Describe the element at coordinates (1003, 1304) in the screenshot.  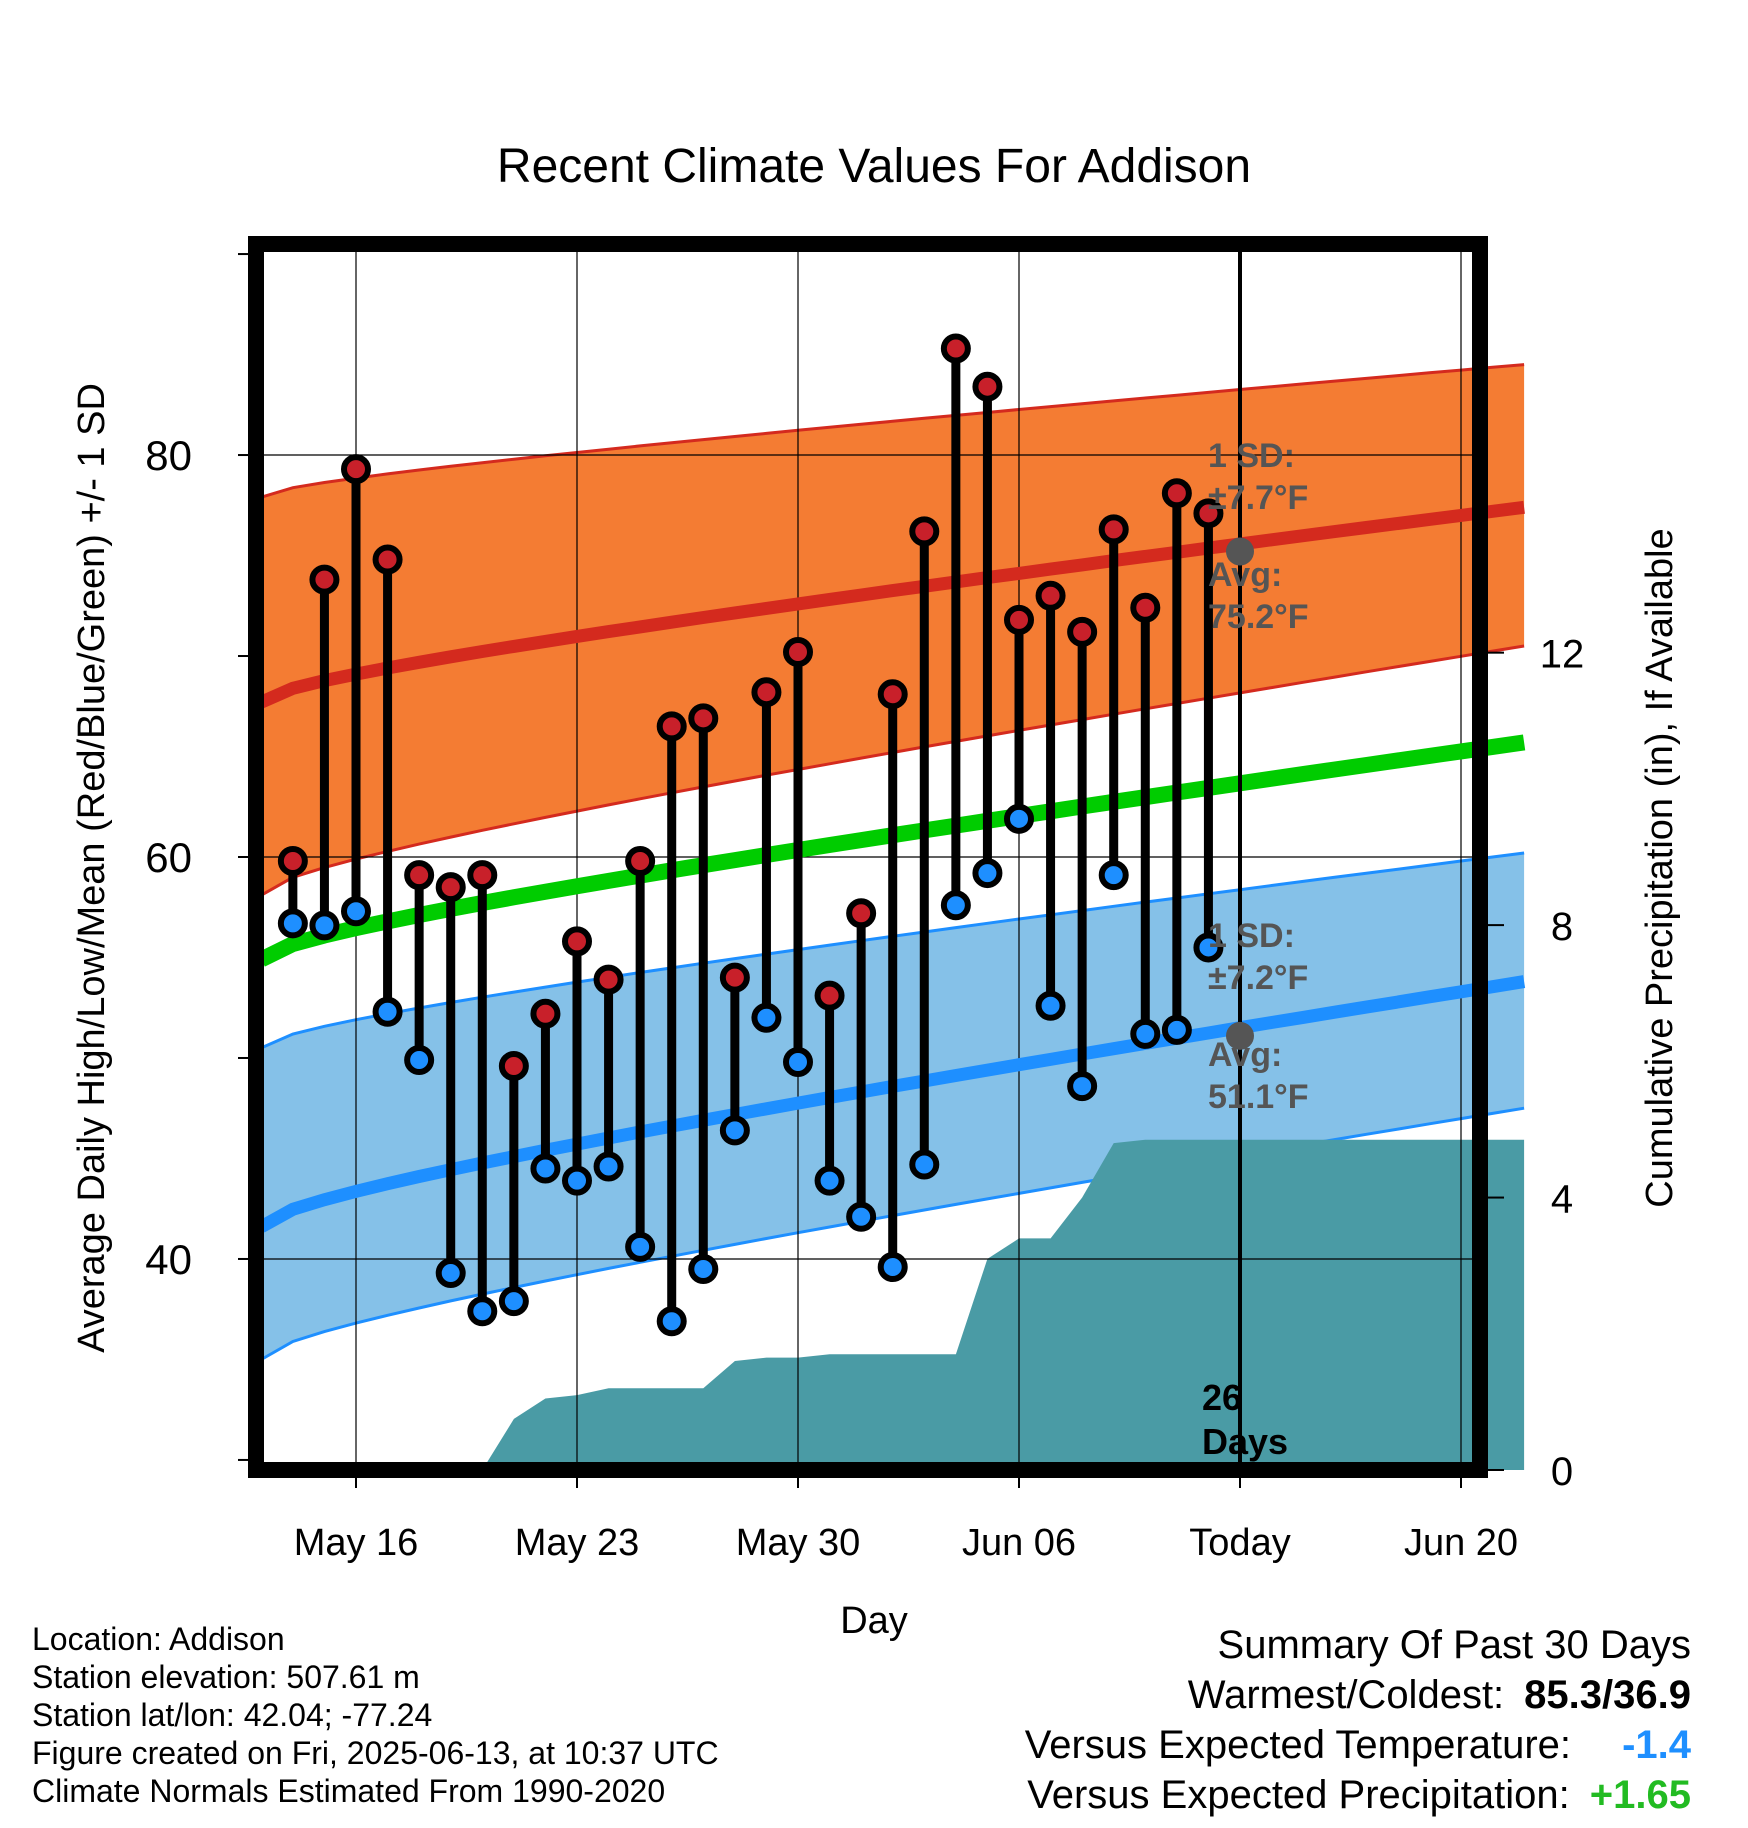
I see `precipitation-area` at that location.